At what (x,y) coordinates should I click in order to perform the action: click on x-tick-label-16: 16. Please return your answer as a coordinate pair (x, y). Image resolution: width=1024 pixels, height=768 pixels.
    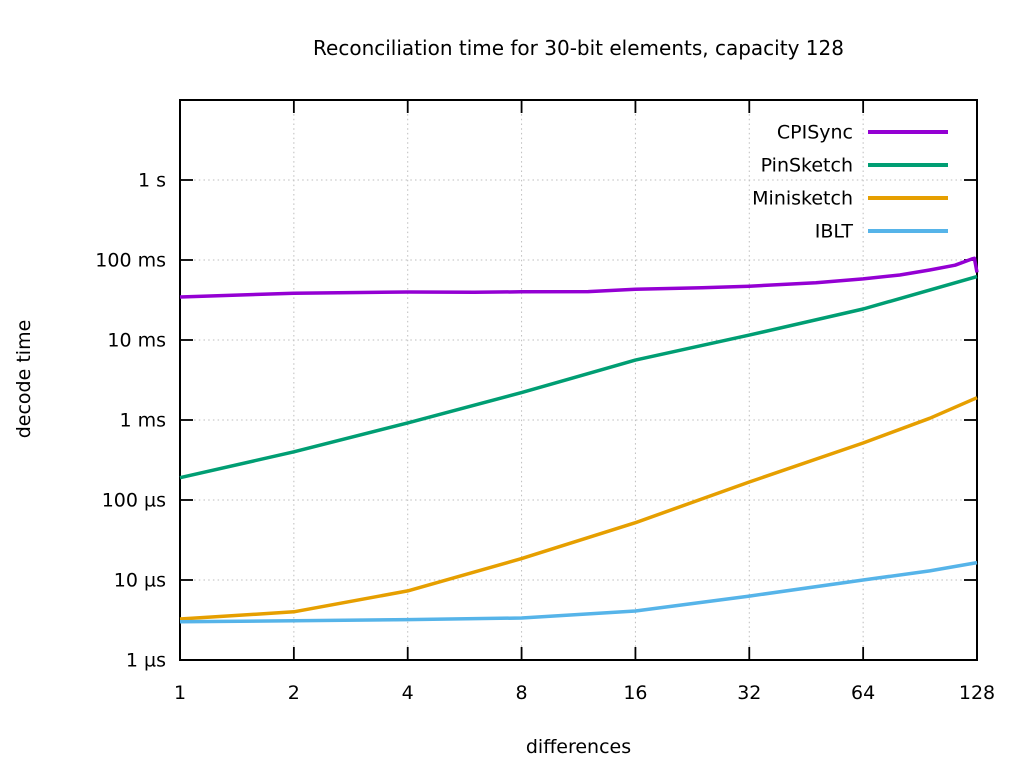
    Looking at the image, I should click on (635, 693).